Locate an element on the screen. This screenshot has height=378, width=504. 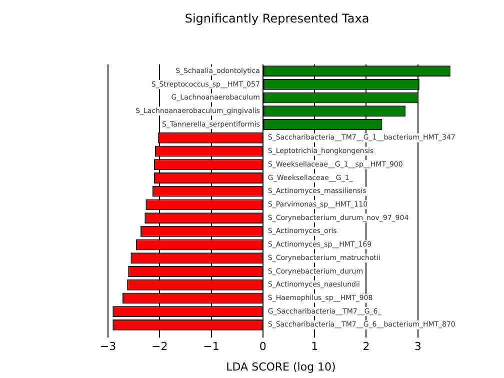
x-tick-label: −3 is located at coordinates (108, 347).